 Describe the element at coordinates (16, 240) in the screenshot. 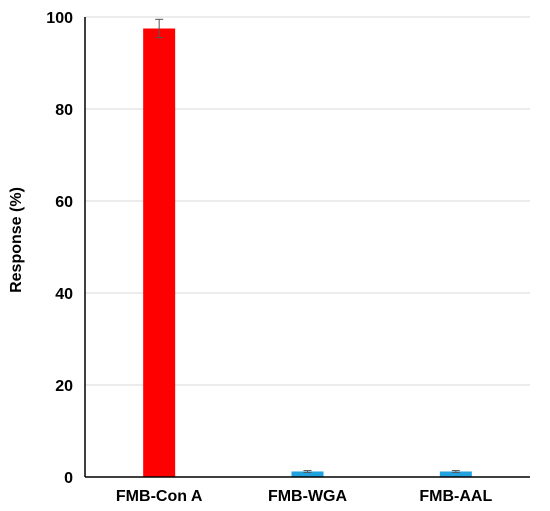

I see `y-axis-title: Response (%)` at that location.